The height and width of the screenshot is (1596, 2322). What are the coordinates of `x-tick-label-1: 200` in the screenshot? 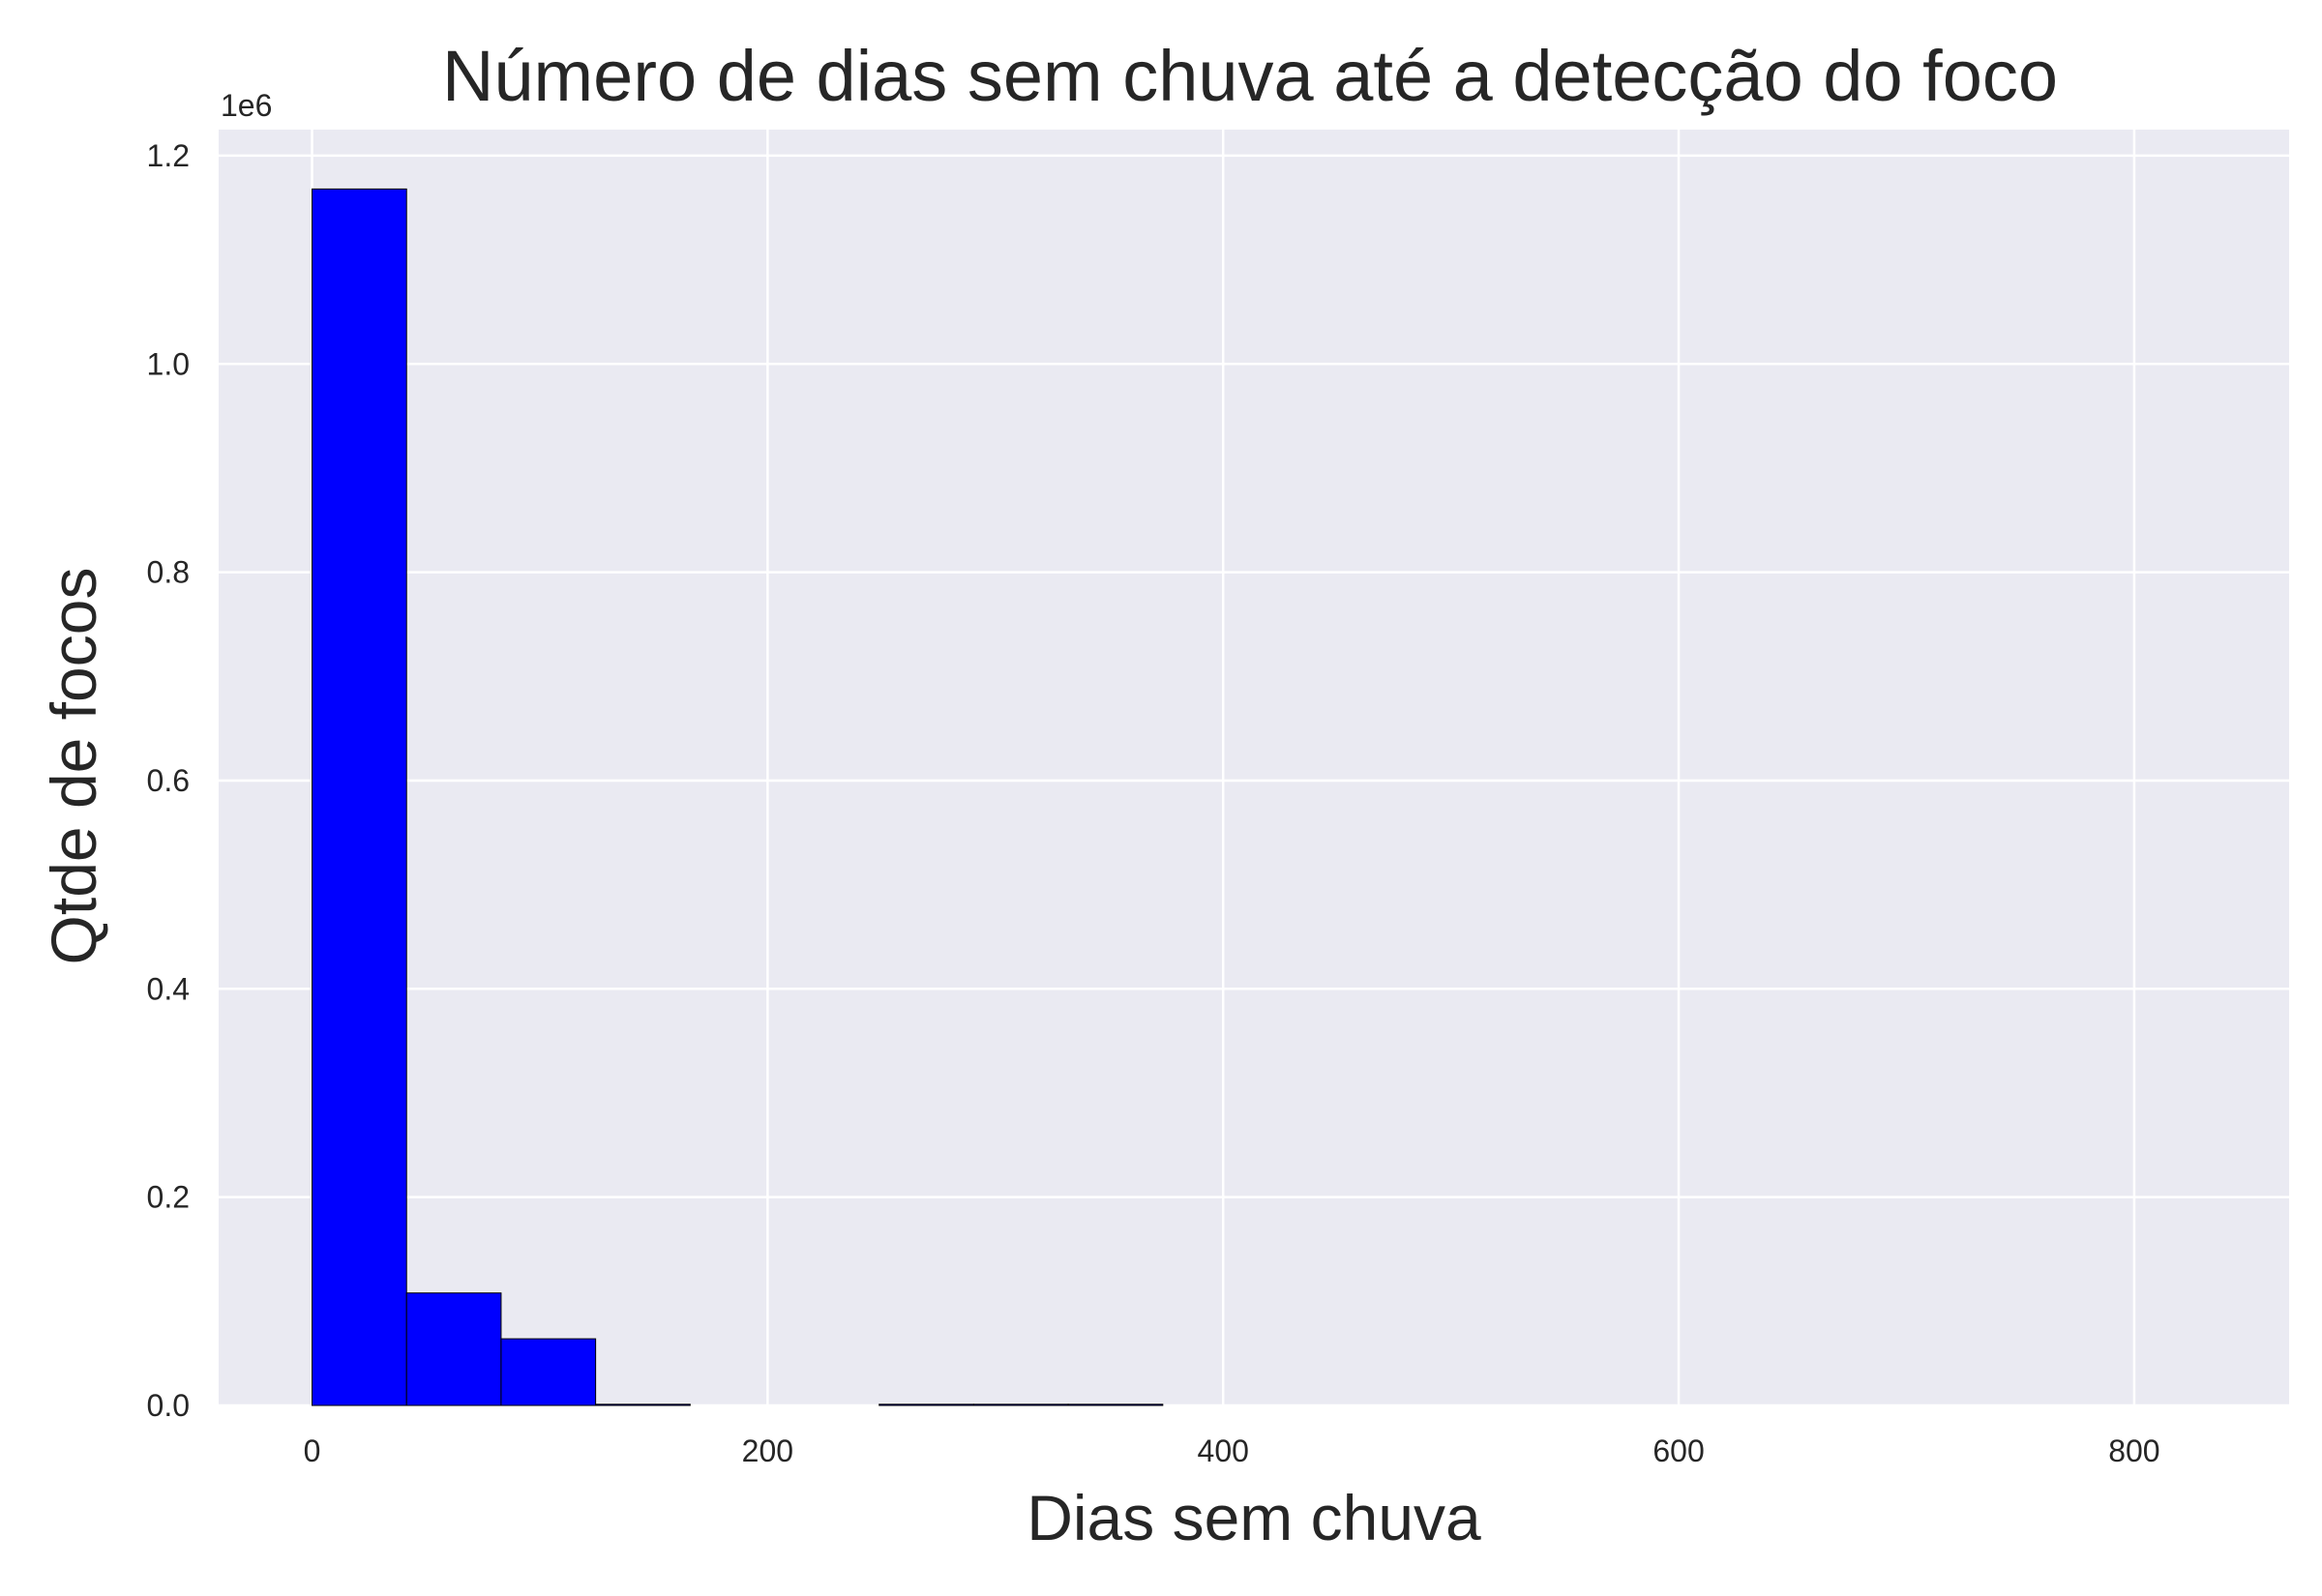 It's located at (767, 1450).